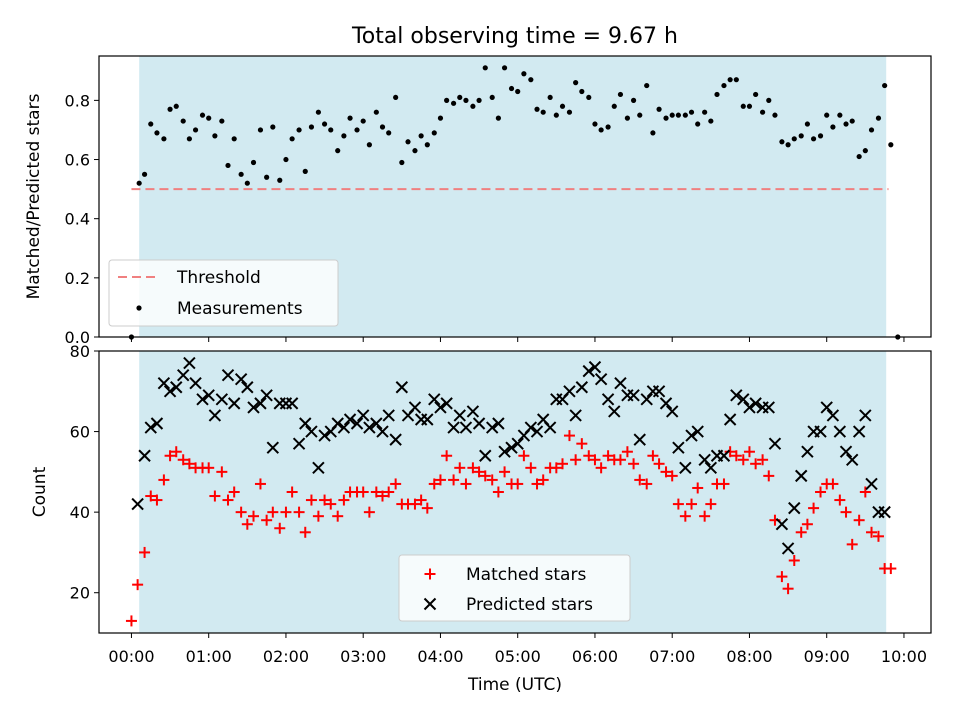  I want to click on ratio-y-tick-label: 0.0, so click(77, 337).